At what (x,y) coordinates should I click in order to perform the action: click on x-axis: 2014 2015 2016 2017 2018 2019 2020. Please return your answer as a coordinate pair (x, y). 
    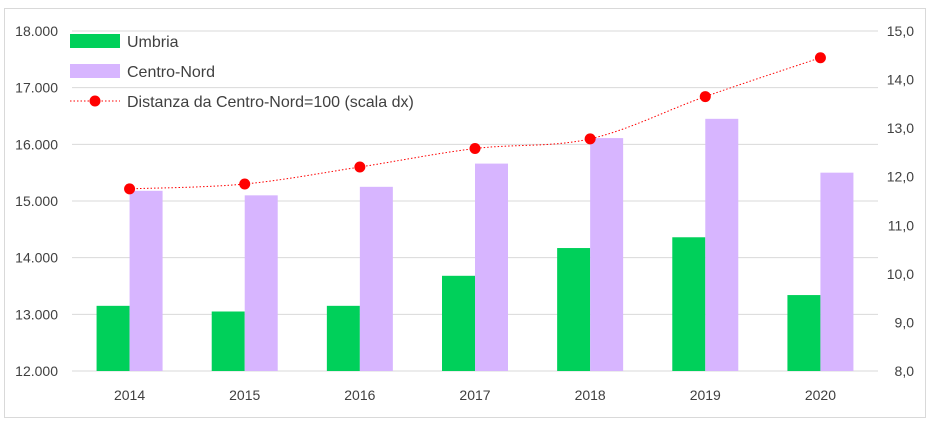
    Looking at the image, I should click on (475, 395).